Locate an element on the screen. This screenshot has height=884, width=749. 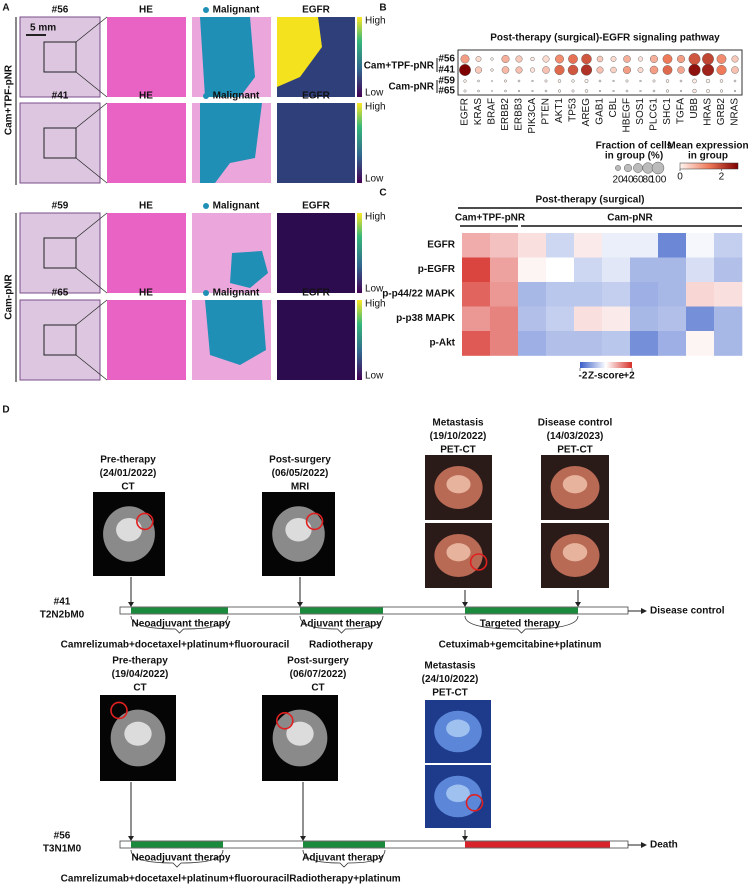
sample-label: #56 is located at coordinates (60, 10).